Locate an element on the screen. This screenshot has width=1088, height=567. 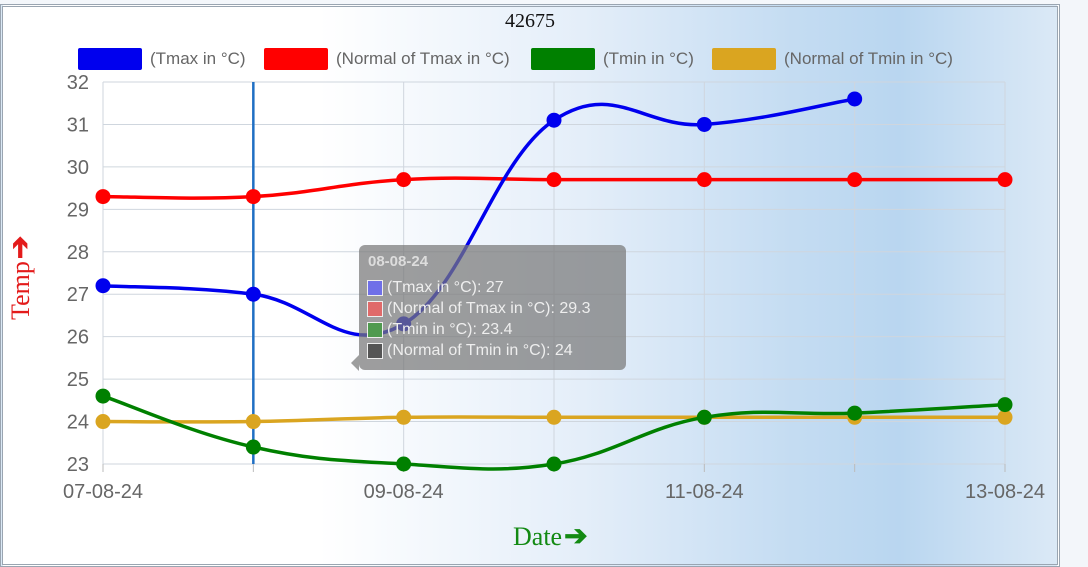
tooltip-row: (Normal of Tmin in °C): 24 is located at coordinates (470, 351).